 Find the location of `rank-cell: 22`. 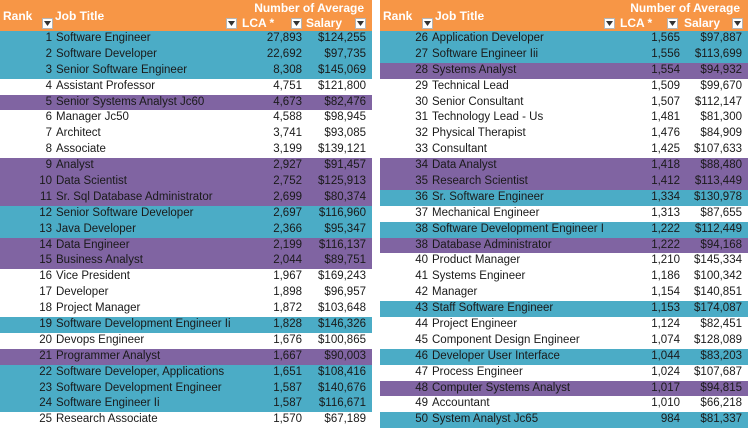

rank-cell: 22 is located at coordinates (45, 371).